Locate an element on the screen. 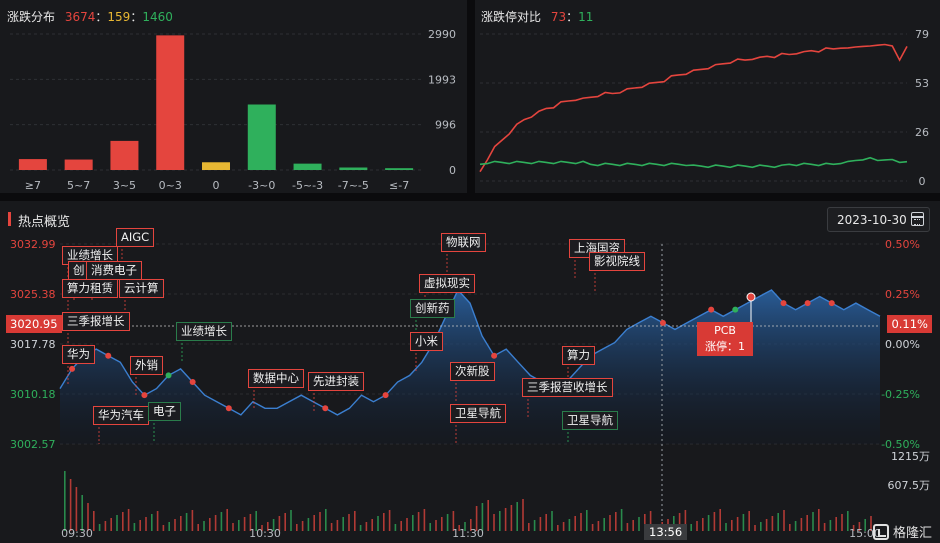 This screenshot has width=940, height=543. concept-tag: 虚拟现实 is located at coordinates (447, 283).